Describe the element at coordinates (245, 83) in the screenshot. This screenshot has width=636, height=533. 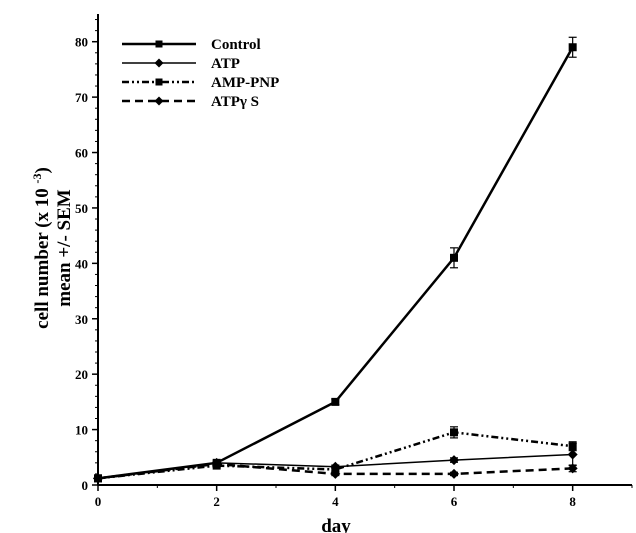
I see `legend-label: AMP-PNP` at that location.